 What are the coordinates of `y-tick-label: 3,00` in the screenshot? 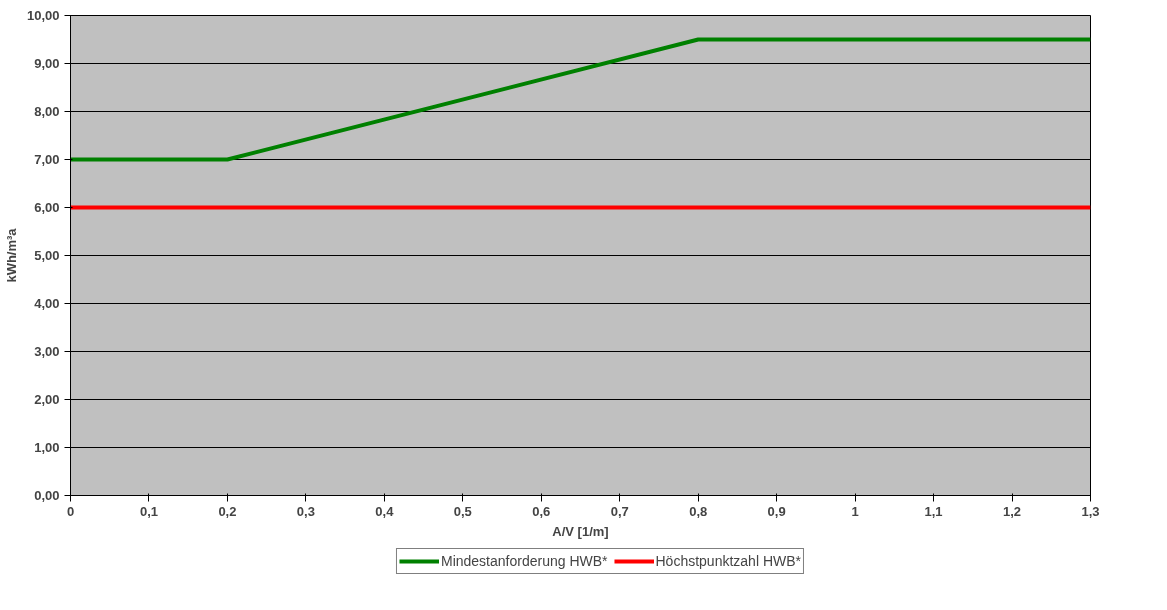 It's located at (47, 351).